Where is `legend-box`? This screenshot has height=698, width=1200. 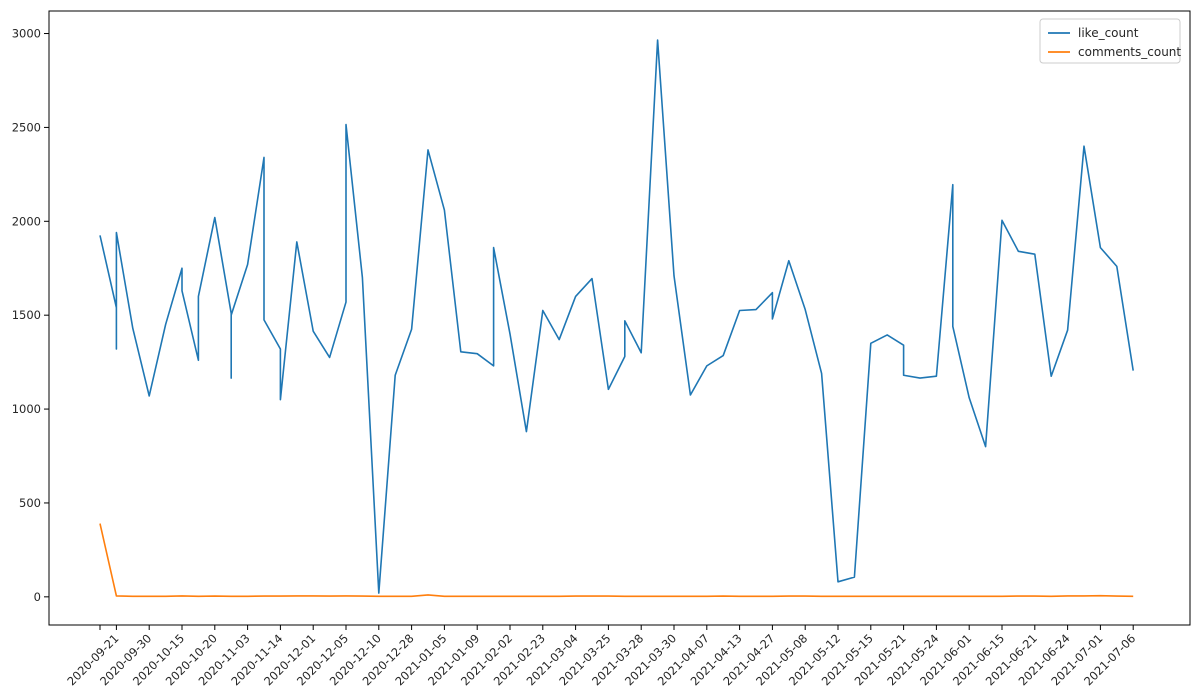
legend-box is located at coordinates (1110, 41).